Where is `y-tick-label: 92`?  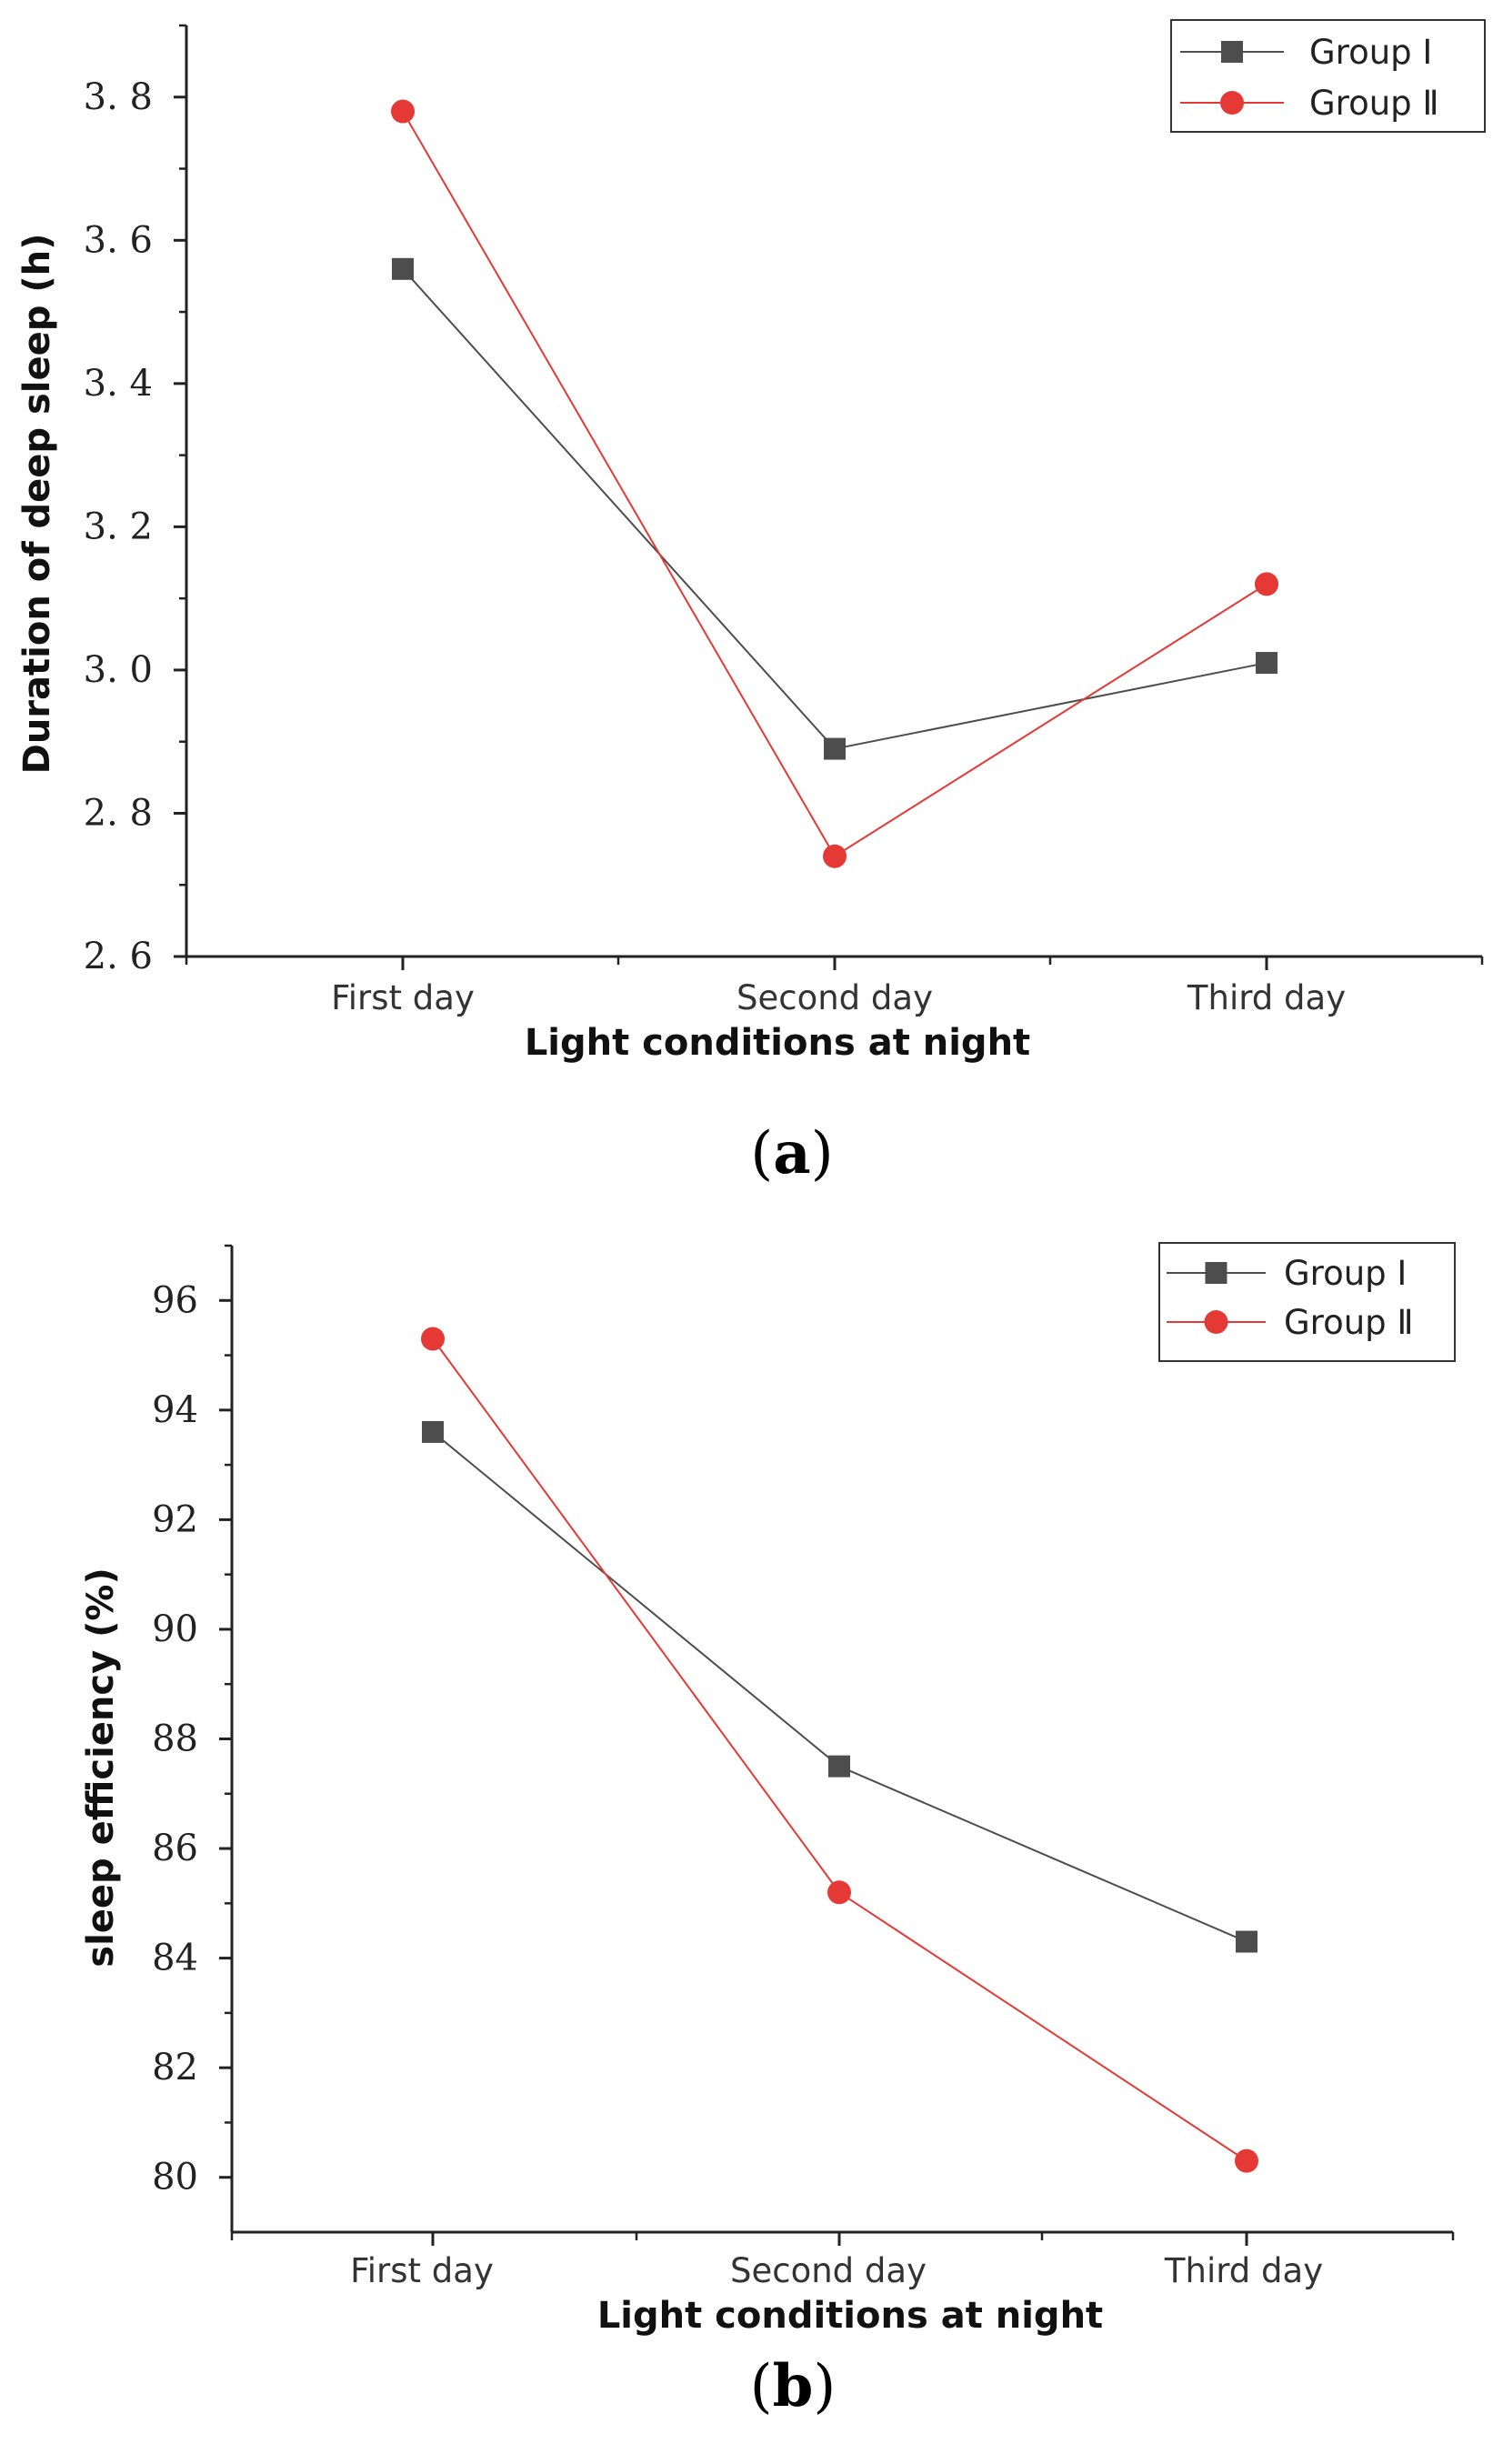
y-tick-label: 92 is located at coordinates (175, 1519).